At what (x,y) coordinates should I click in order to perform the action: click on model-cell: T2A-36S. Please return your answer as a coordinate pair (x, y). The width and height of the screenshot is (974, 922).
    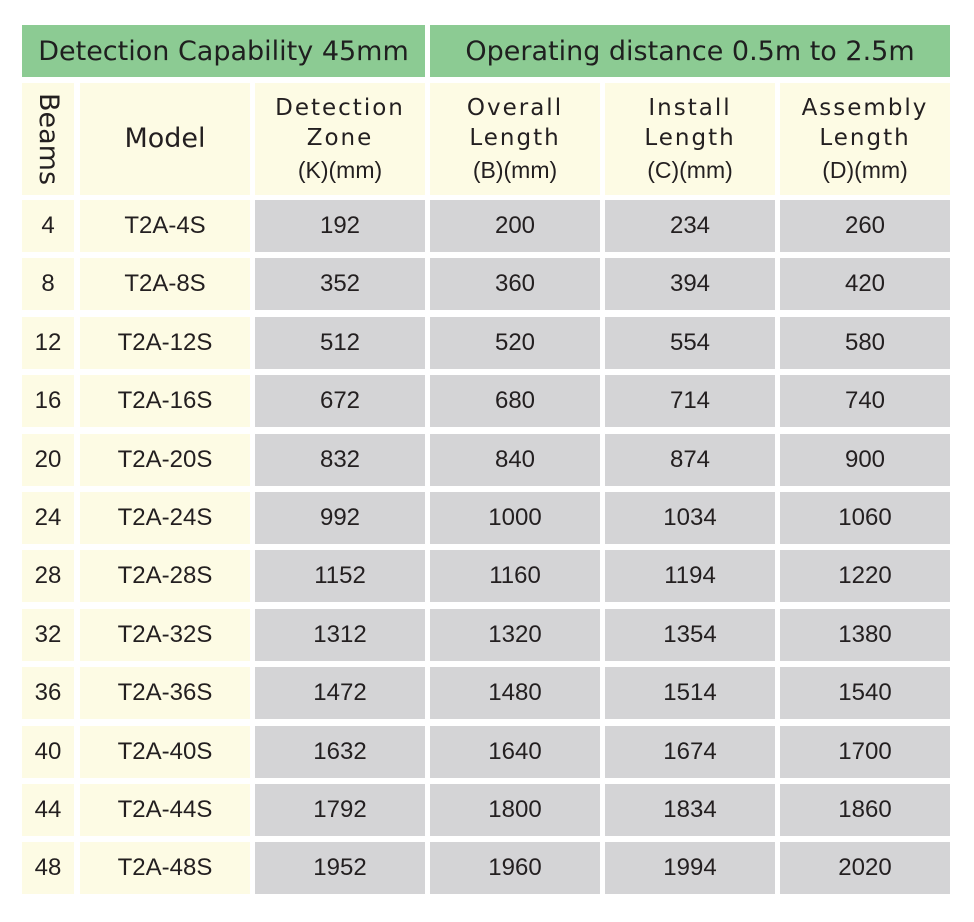
    Looking at the image, I should click on (165, 693).